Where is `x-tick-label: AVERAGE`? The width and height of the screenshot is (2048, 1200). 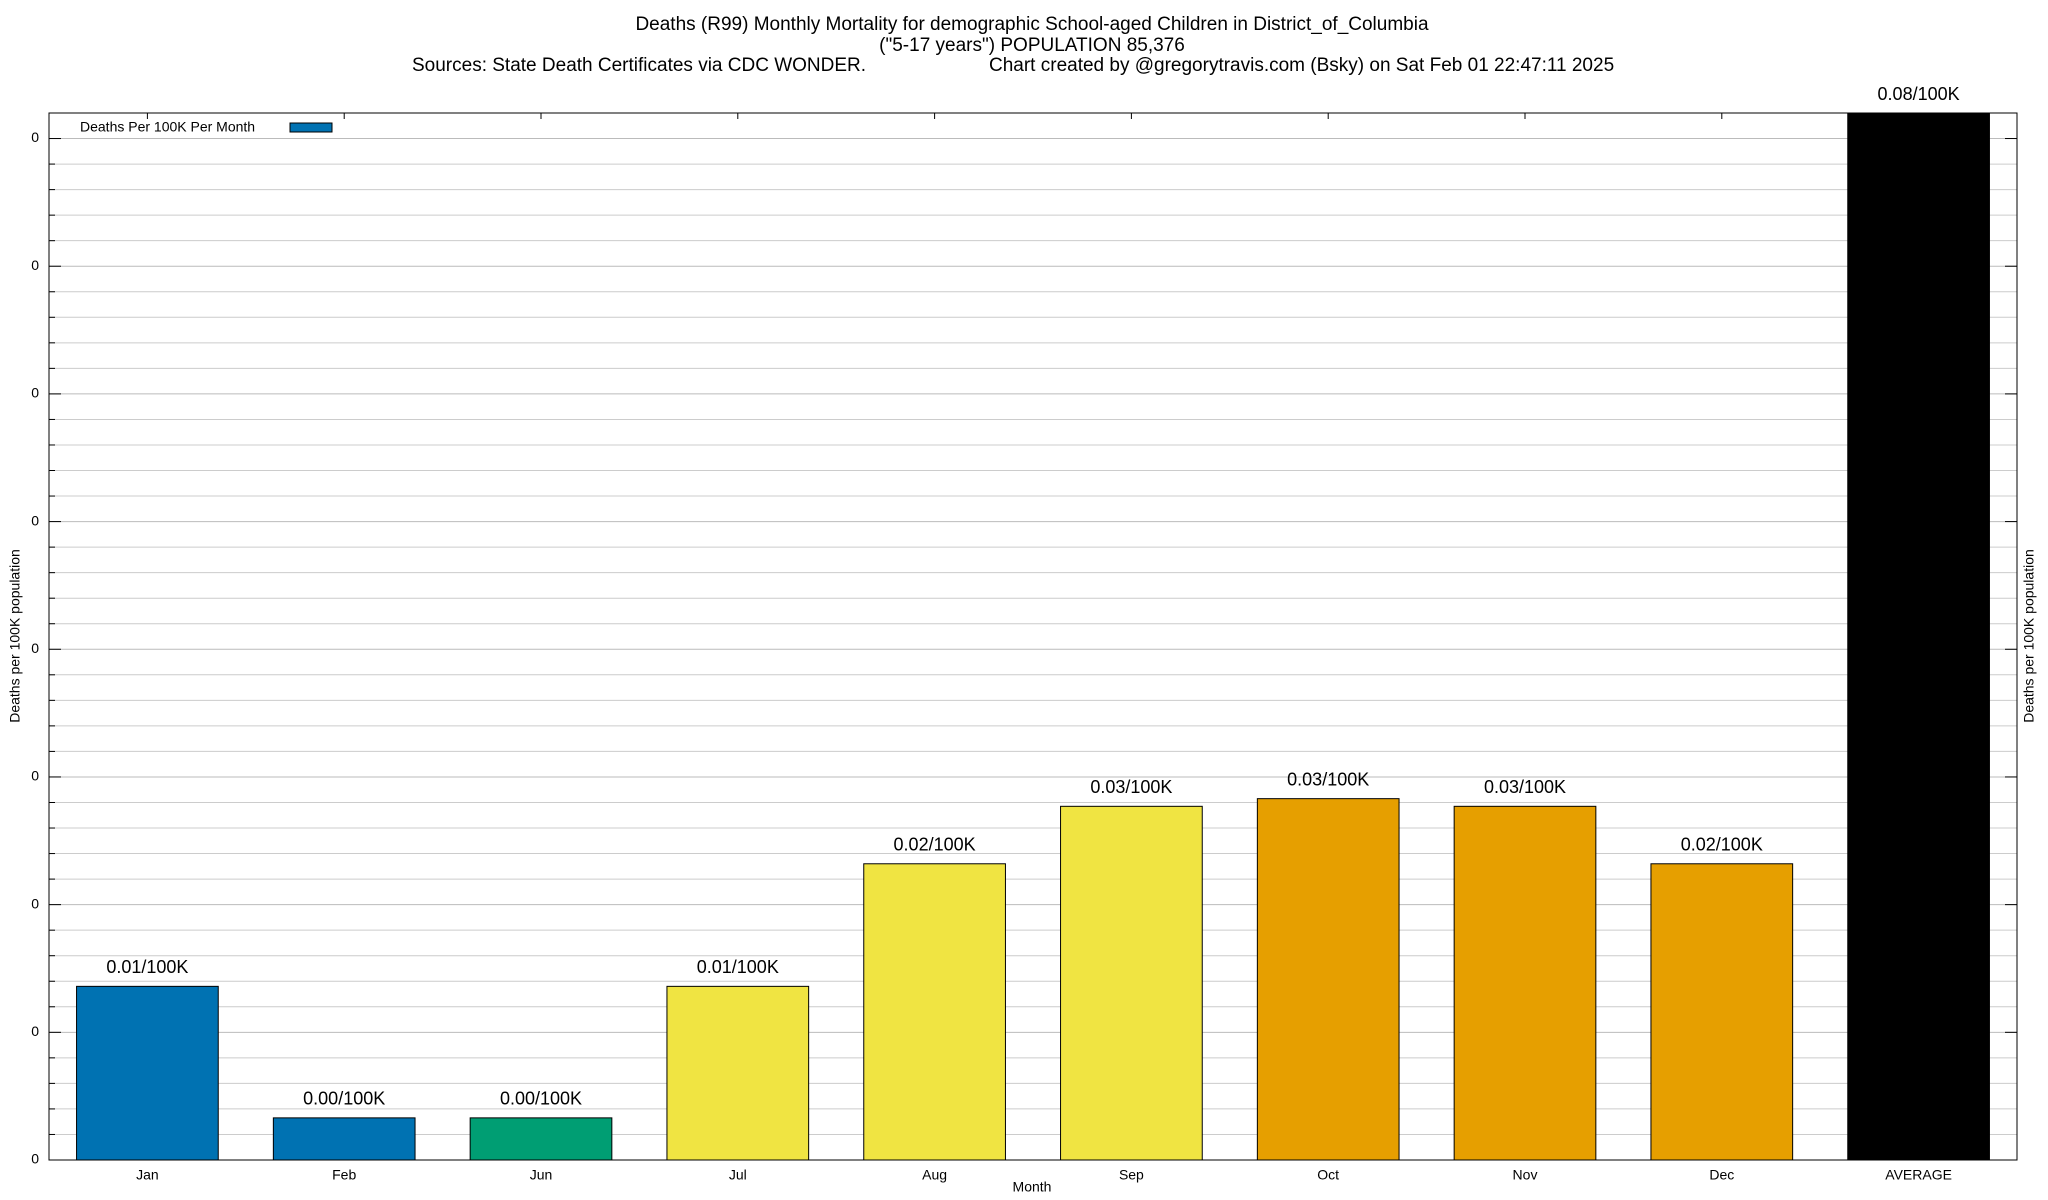 x-tick-label: AVERAGE is located at coordinates (1918, 1175).